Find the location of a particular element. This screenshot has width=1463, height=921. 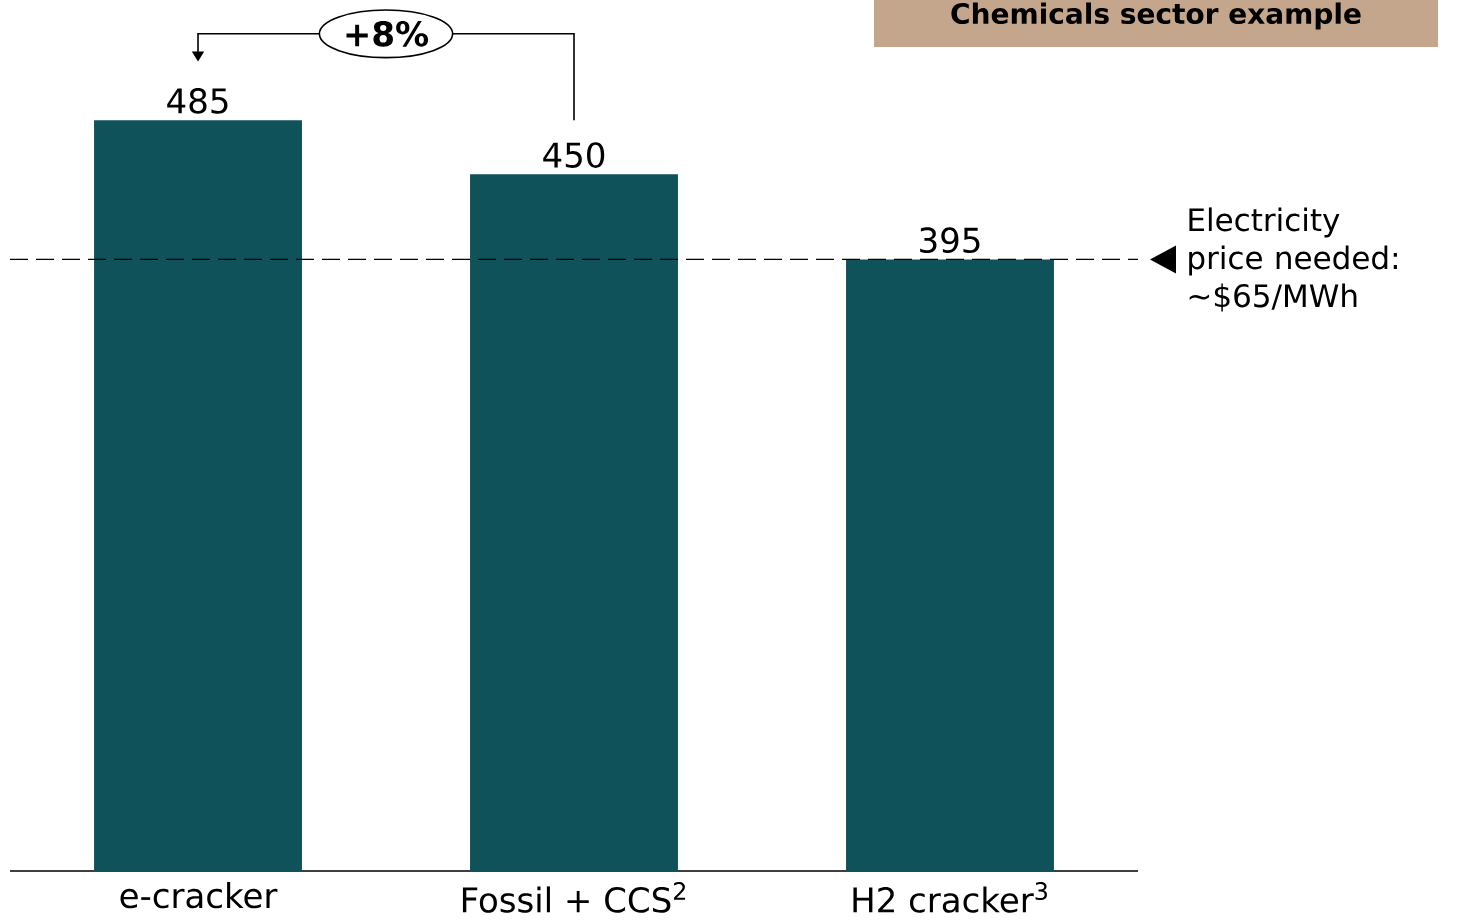

text: +8% is located at coordinates (387, 33).